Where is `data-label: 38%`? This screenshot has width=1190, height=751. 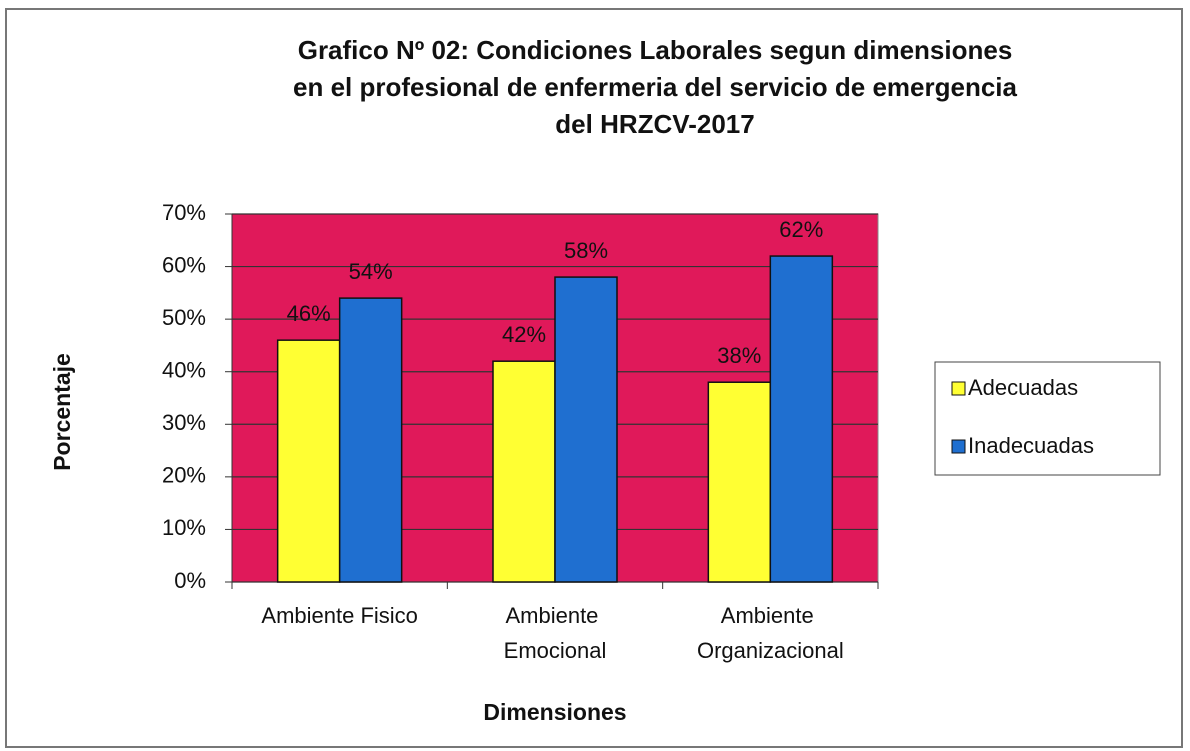 data-label: 38% is located at coordinates (739, 355).